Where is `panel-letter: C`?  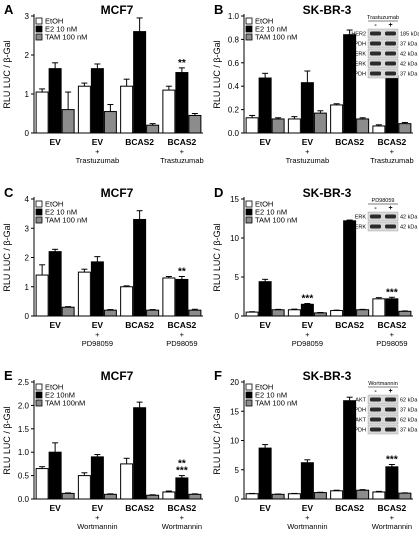 panel-letter: C is located at coordinates (9, 192).